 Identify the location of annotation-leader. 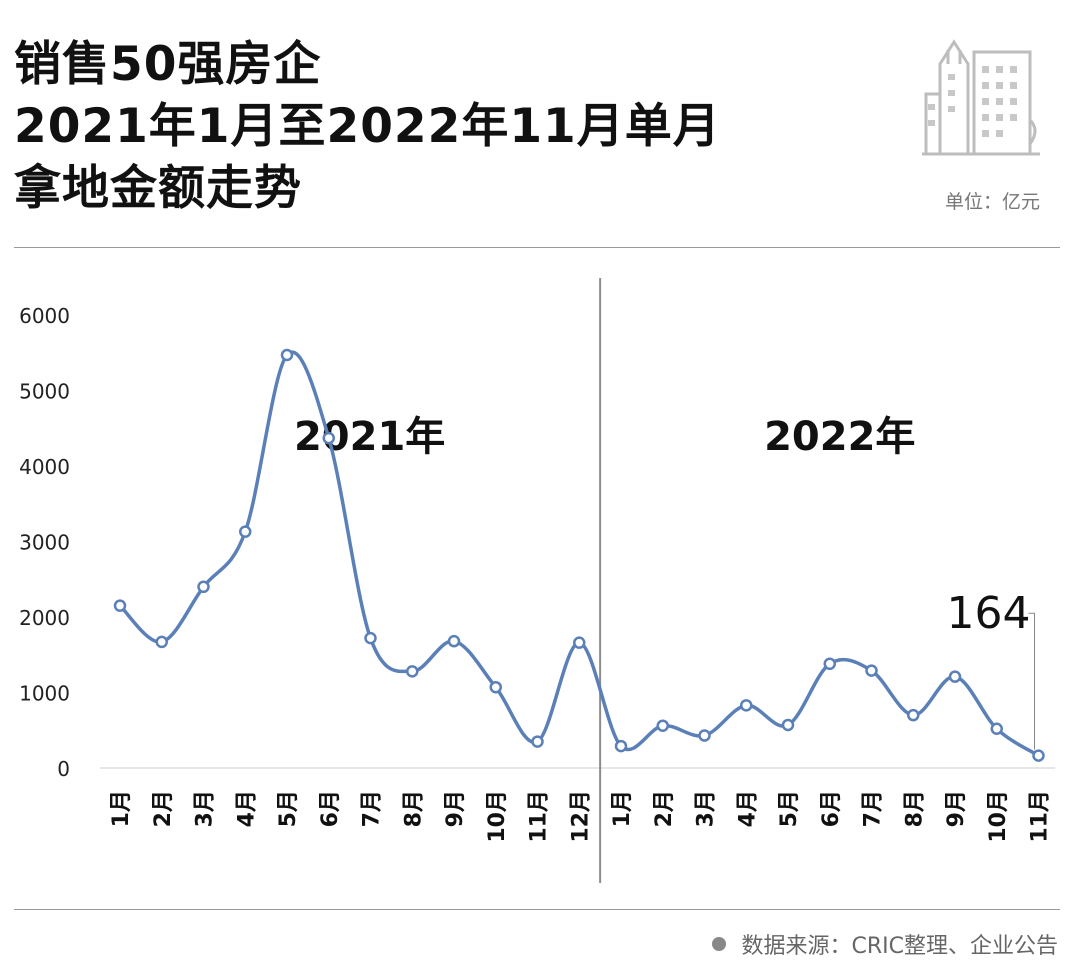
(1031, 681).